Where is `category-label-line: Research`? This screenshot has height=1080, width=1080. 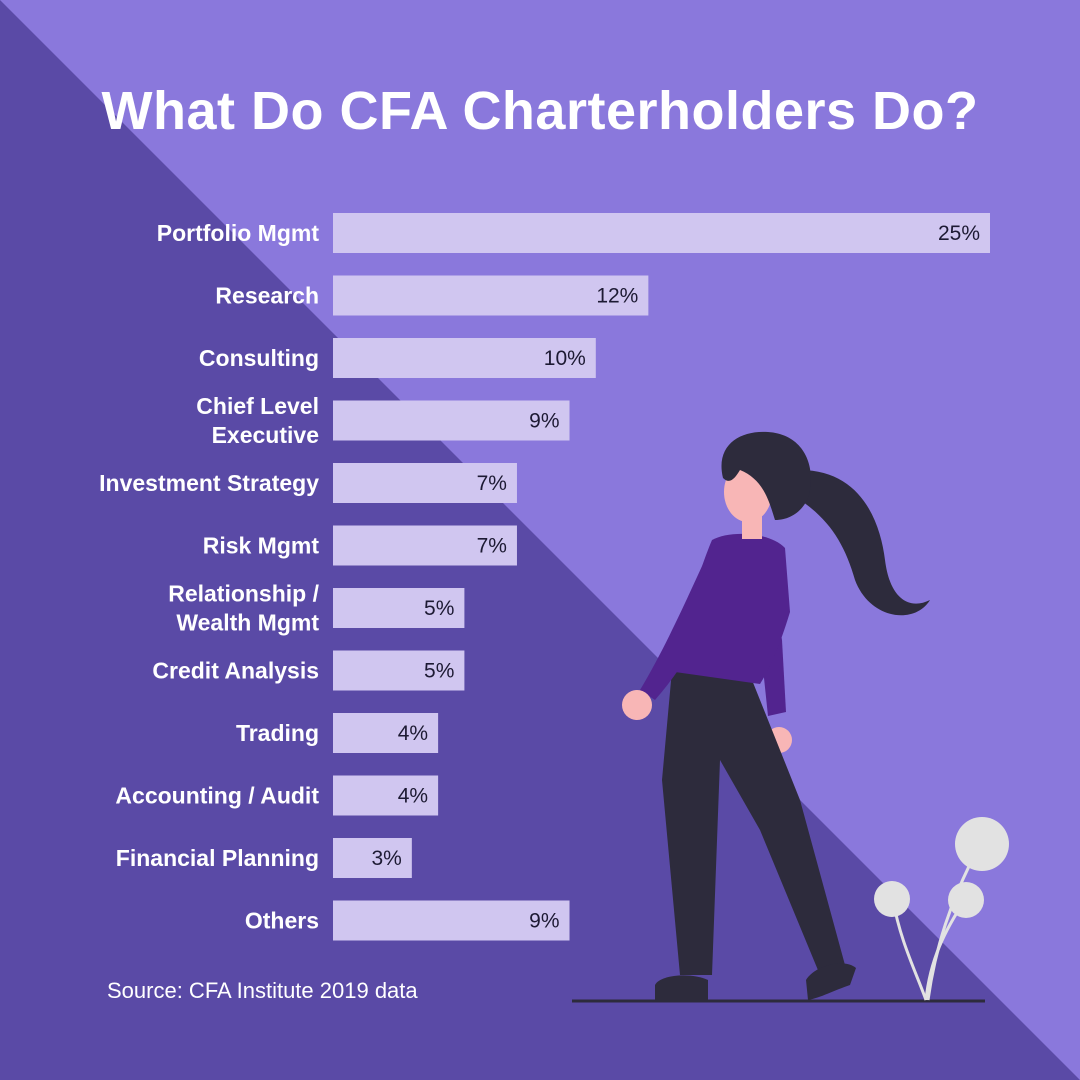 category-label-line: Research is located at coordinates (267, 296).